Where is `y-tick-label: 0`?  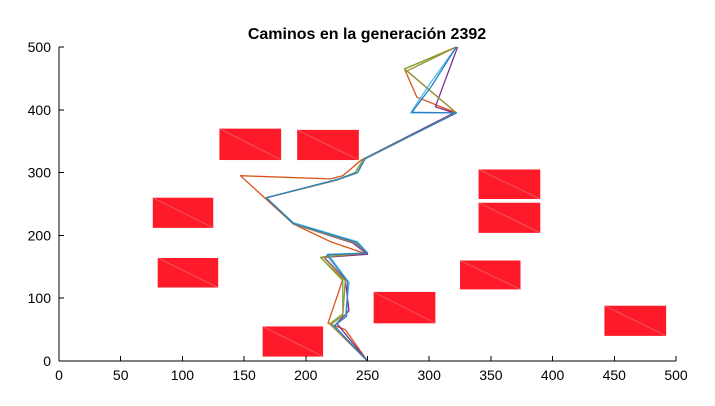 y-tick-label: 0 is located at coordinates (47, 361).